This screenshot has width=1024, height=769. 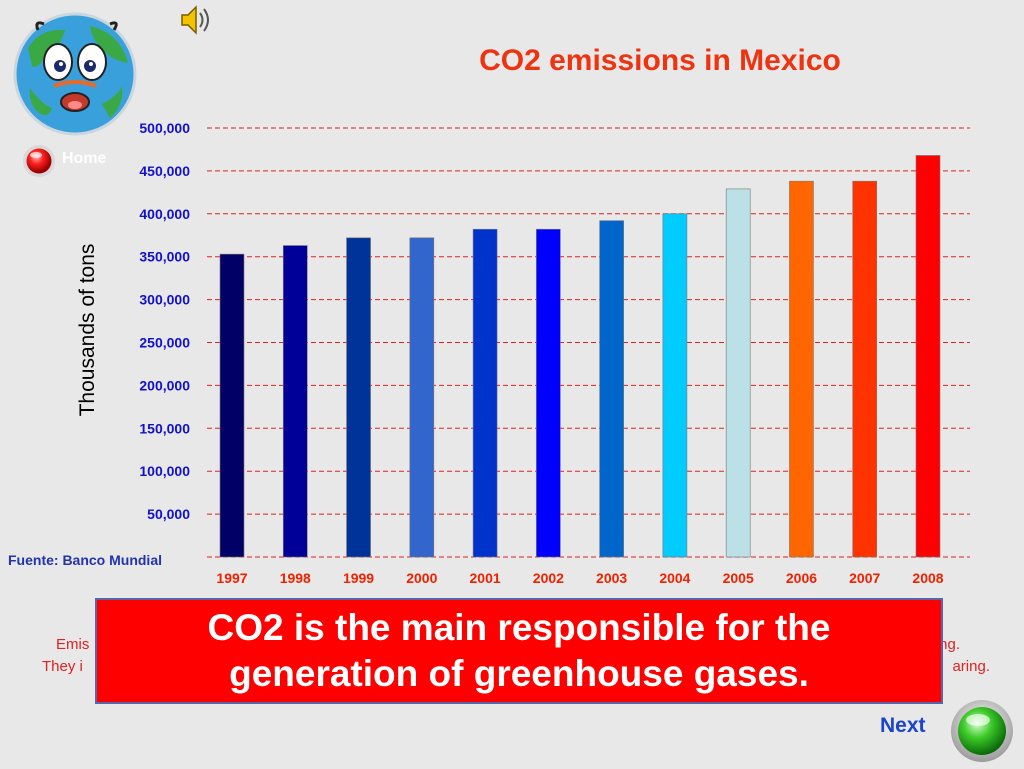 What do you see at coordinates (971, 666) in the screenshot?
I see `bg-text-line2-right: aring.` at bounding box center [971, 666].